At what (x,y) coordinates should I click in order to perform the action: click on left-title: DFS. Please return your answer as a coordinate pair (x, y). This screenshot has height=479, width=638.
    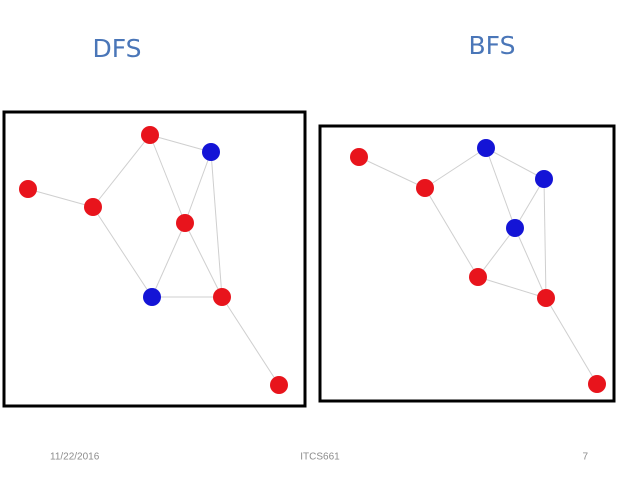
    Looking at the image, I should click on (116, 48).